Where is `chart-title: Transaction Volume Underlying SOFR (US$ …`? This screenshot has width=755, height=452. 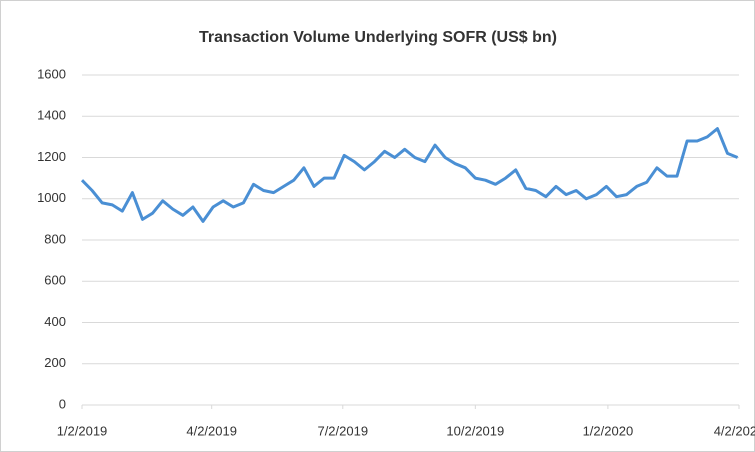 chart-title: Transaction Volume Underlying SOFR (US$ … is located at coordinates (378, 37).